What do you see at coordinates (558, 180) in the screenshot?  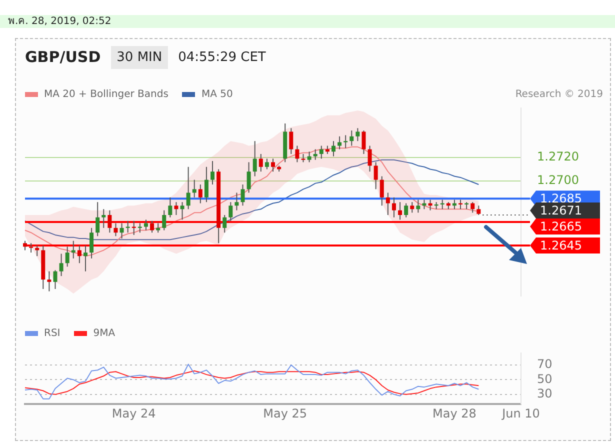 I see `y-tick-label: 1.2700` at bounding box center [558, 180].